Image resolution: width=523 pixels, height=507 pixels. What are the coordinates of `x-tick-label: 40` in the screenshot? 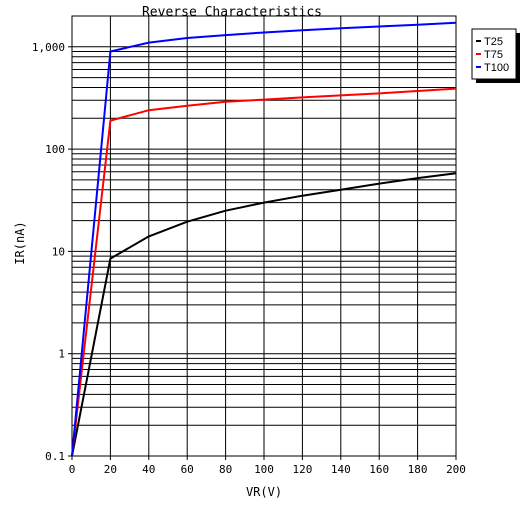 It's located at (148, 469).